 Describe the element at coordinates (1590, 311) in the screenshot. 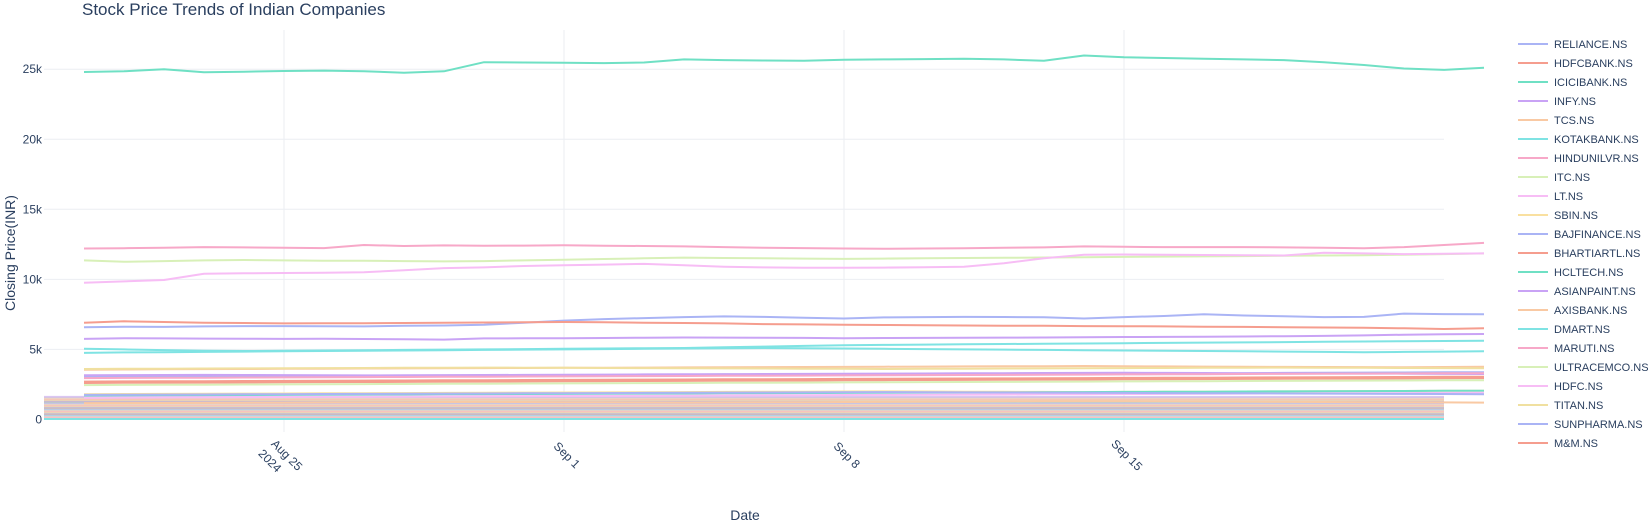

I see `legend-label: AXISBANK.NS` at that location.